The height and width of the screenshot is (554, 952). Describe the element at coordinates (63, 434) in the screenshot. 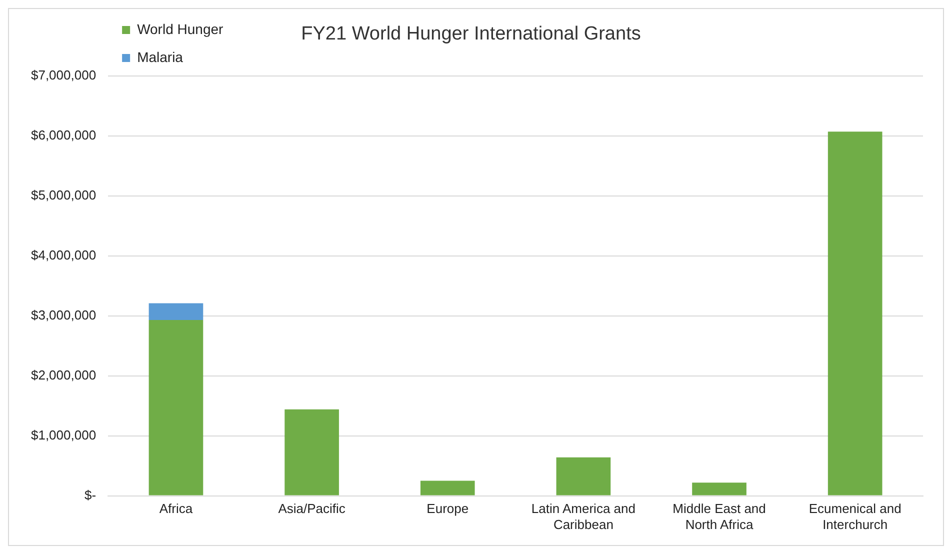

I see `y-tick-label: $1,000,000` at that location.